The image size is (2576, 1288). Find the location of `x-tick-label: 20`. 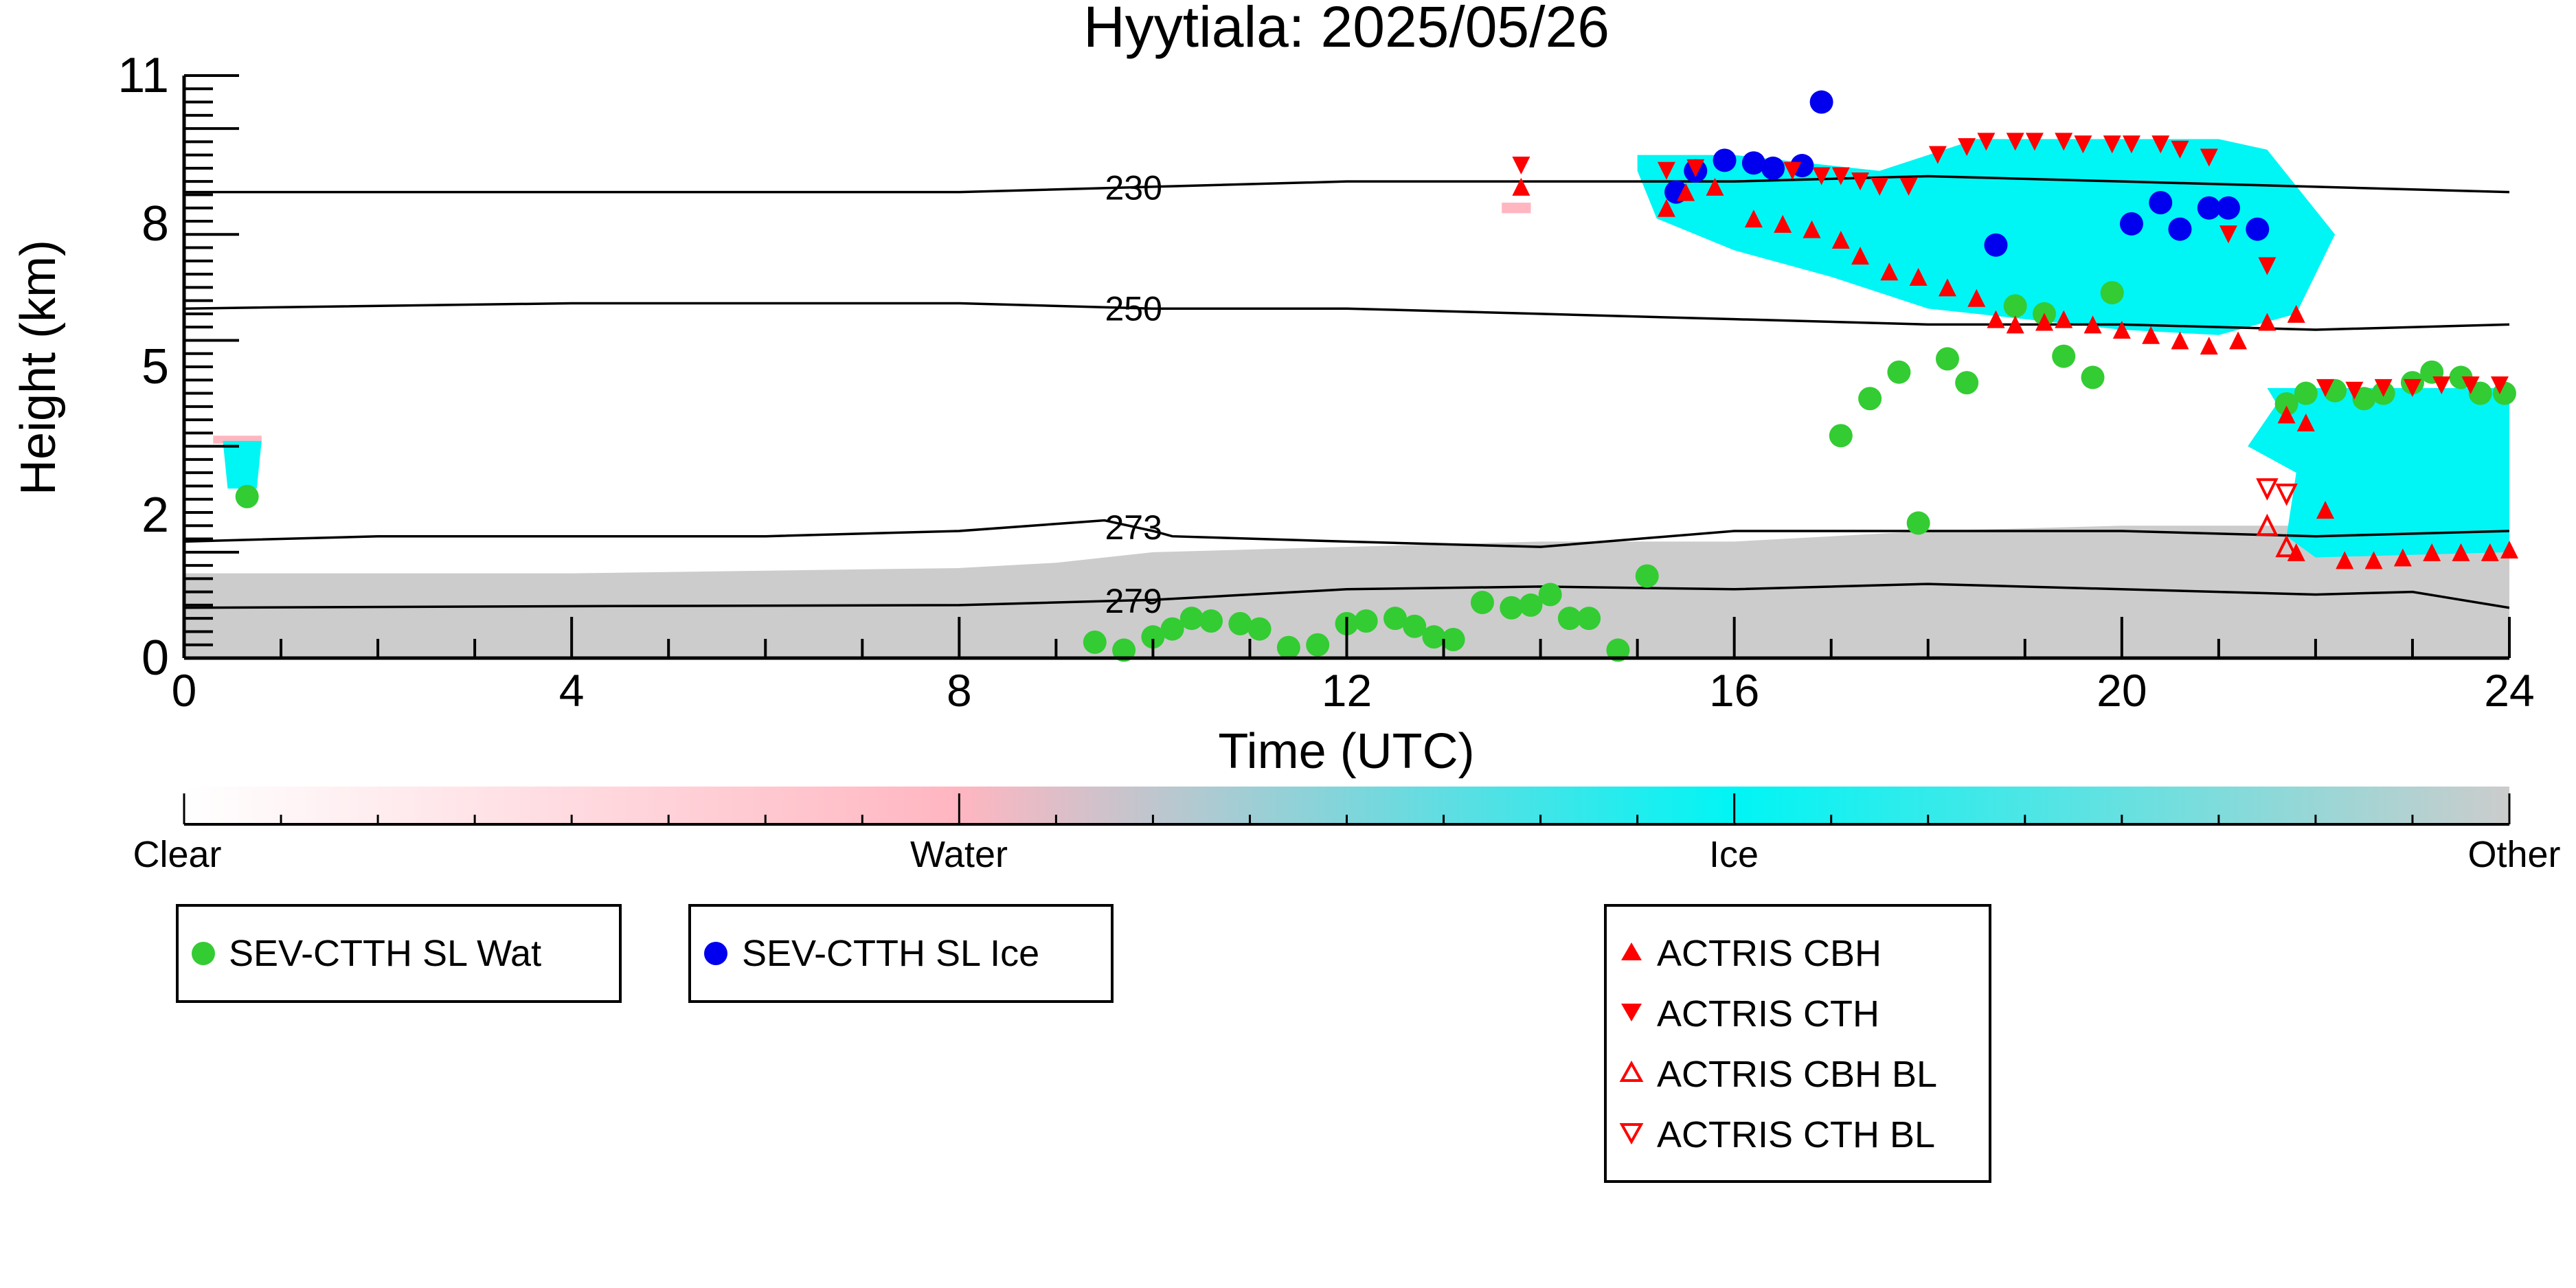

x-tick-label: 20 is located at coordinates (2122, 690).